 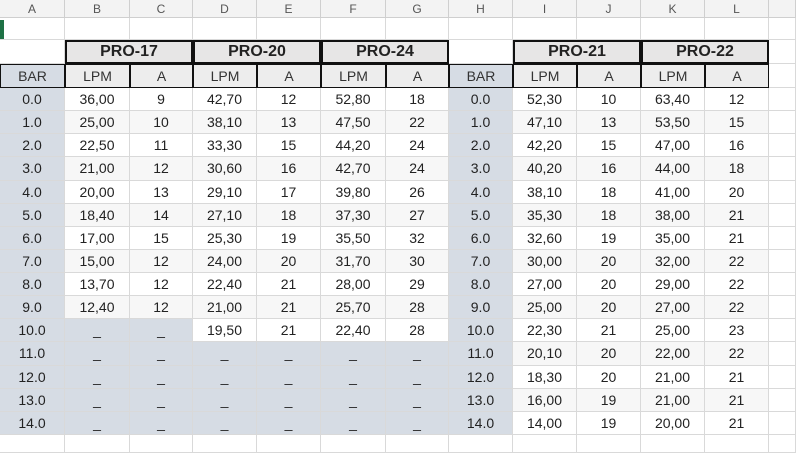 What do you see at coordinates (545, 331) in the screenshot?
I see `data-cell: 22,30` at bounding box center [545, 331].